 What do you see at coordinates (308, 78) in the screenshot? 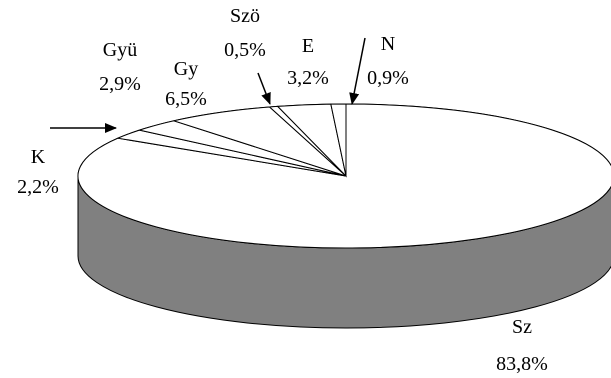
I see `slice-value-e: 3,2%` at bounding box center [308, 78].